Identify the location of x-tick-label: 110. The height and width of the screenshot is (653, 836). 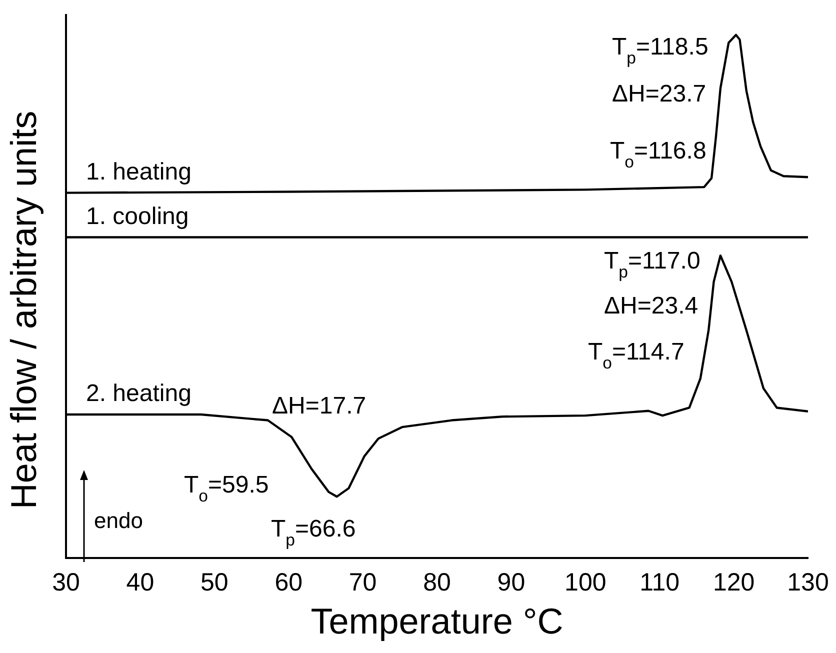
(660, 582).